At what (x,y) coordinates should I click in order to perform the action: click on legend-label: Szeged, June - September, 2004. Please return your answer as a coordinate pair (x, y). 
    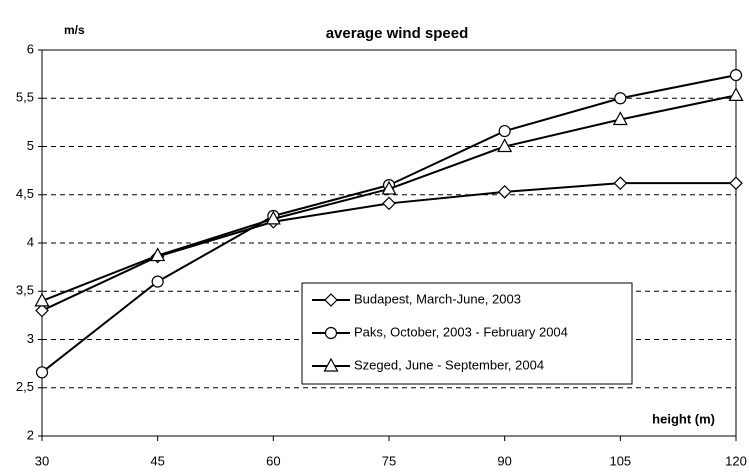
    Looking at the image, I should click on (449, 364).